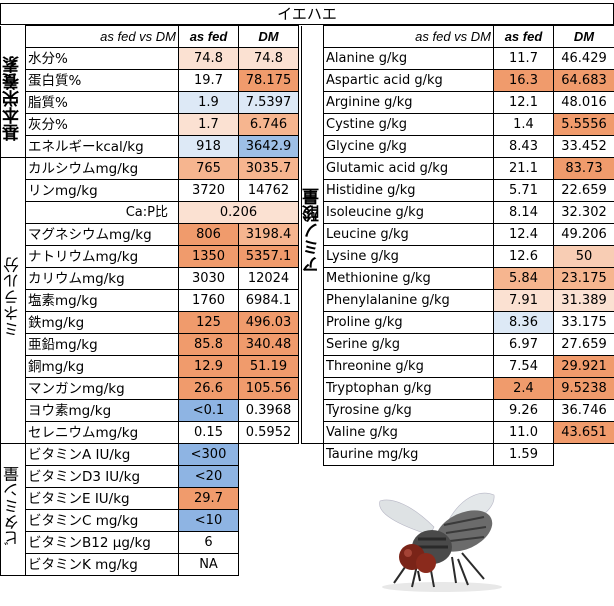  I want to click on nutrient-name: 脂質%, so click(102, 102).